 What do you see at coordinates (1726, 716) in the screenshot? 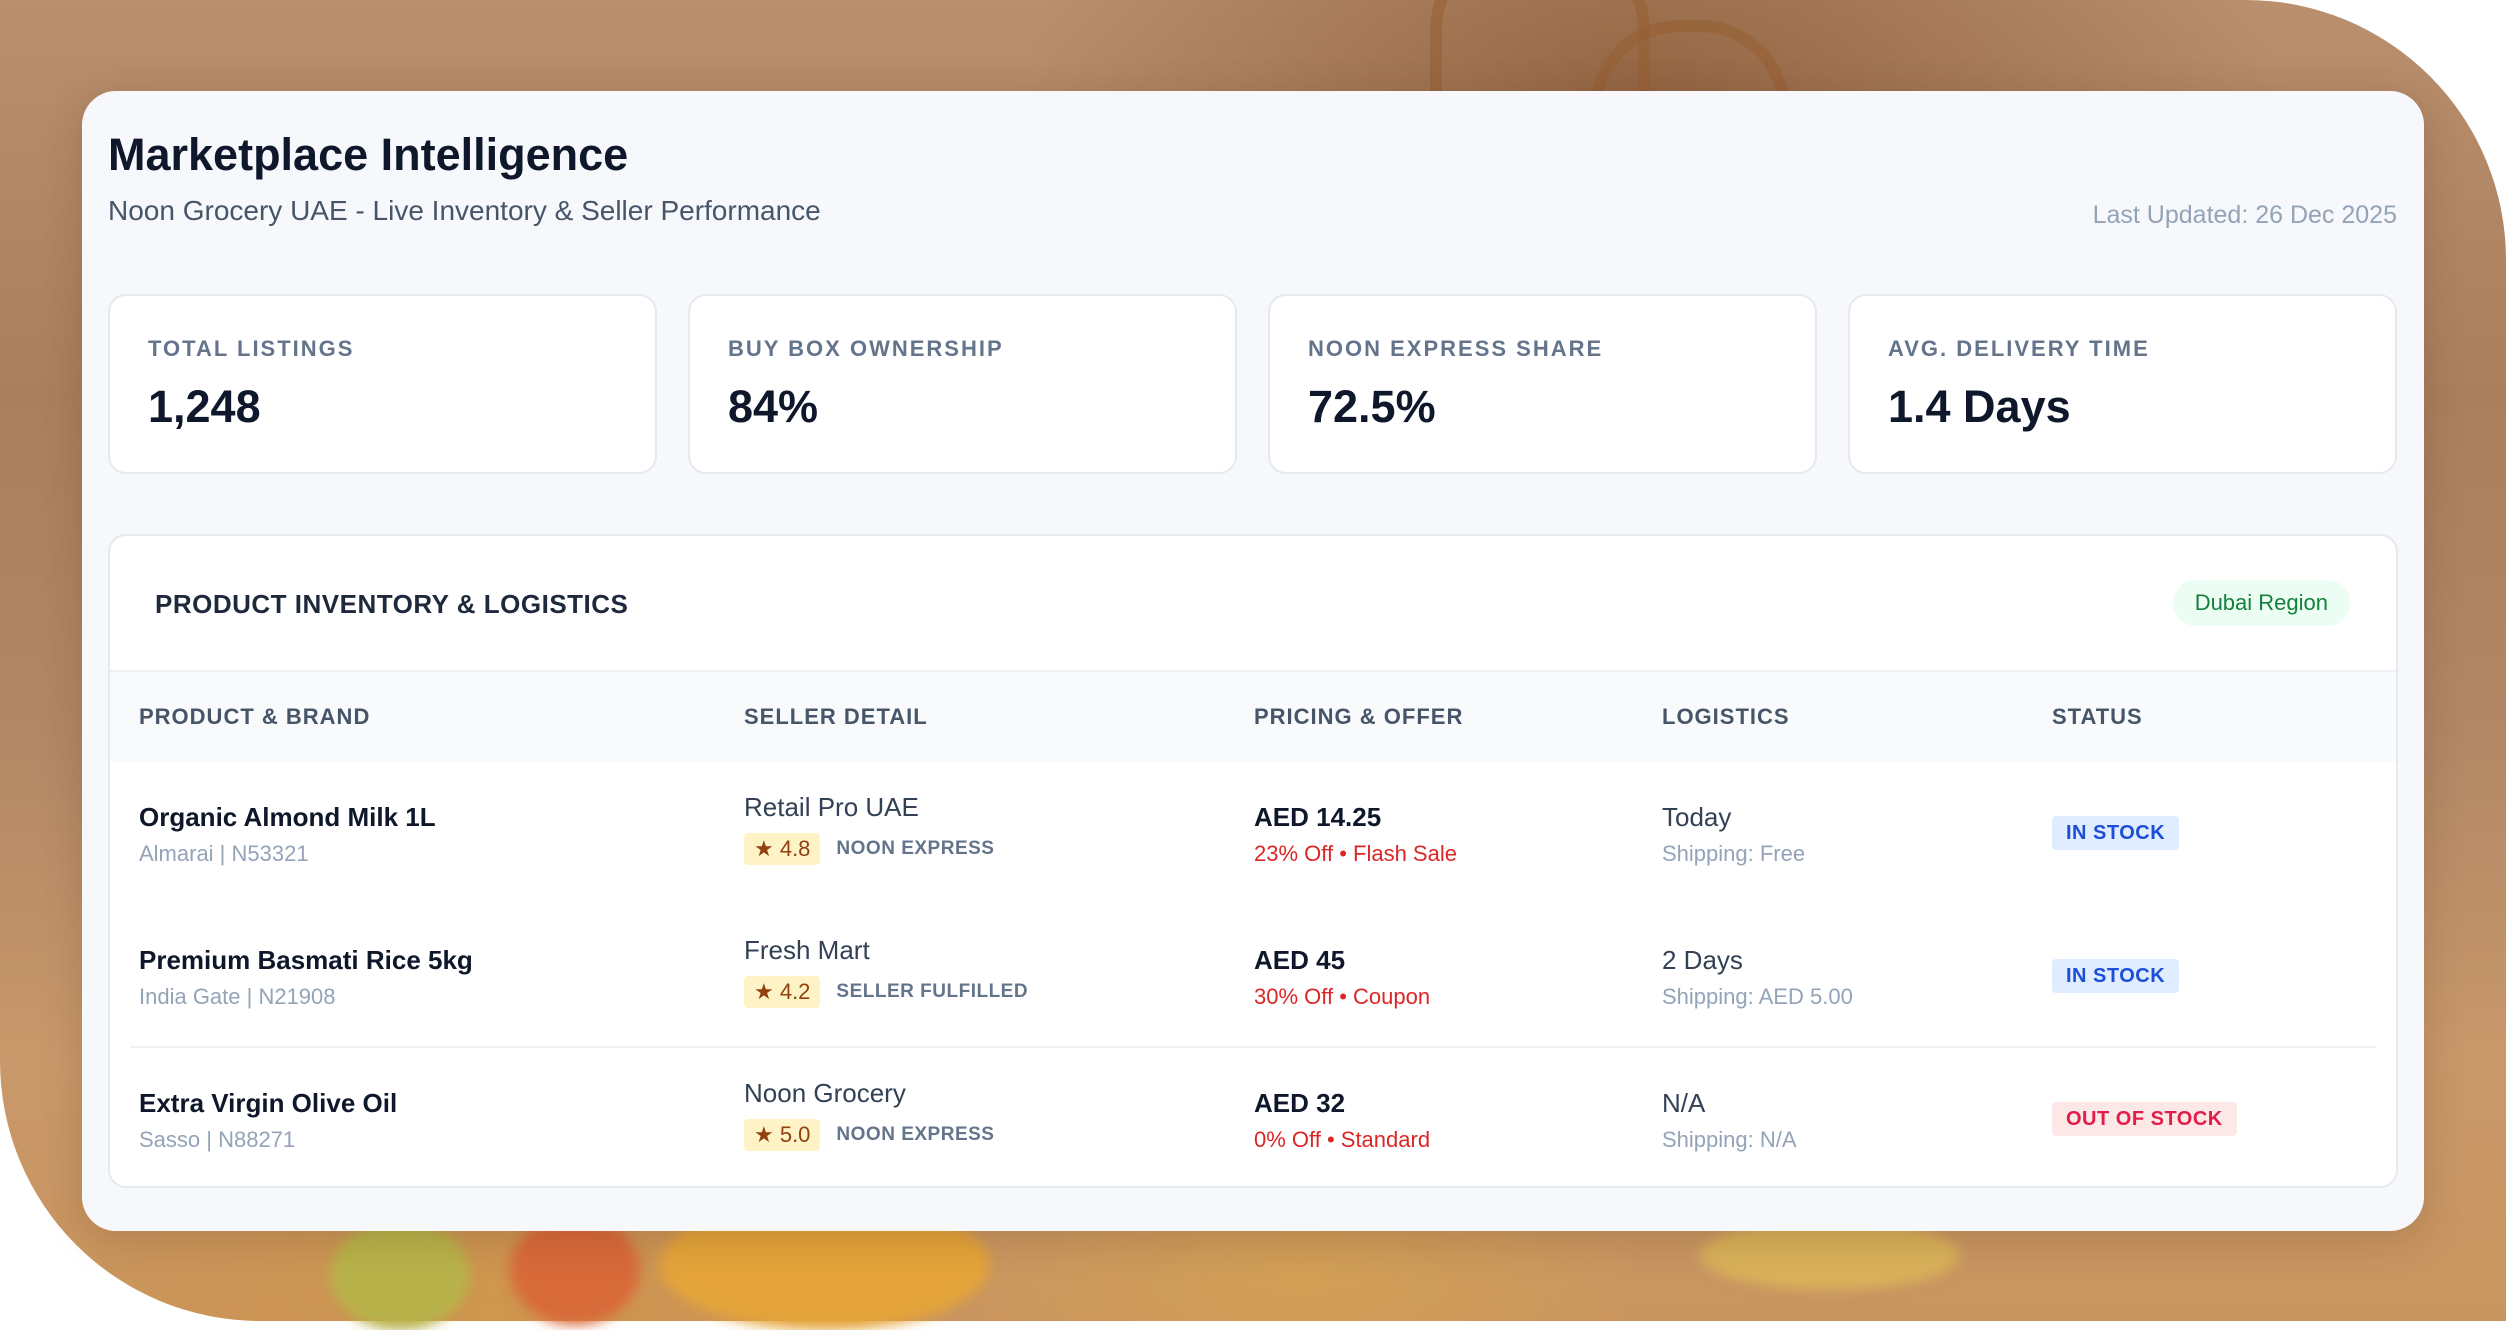
I see `column-header-logistics: LOGISTICS` at bounding box center [1726, 716].